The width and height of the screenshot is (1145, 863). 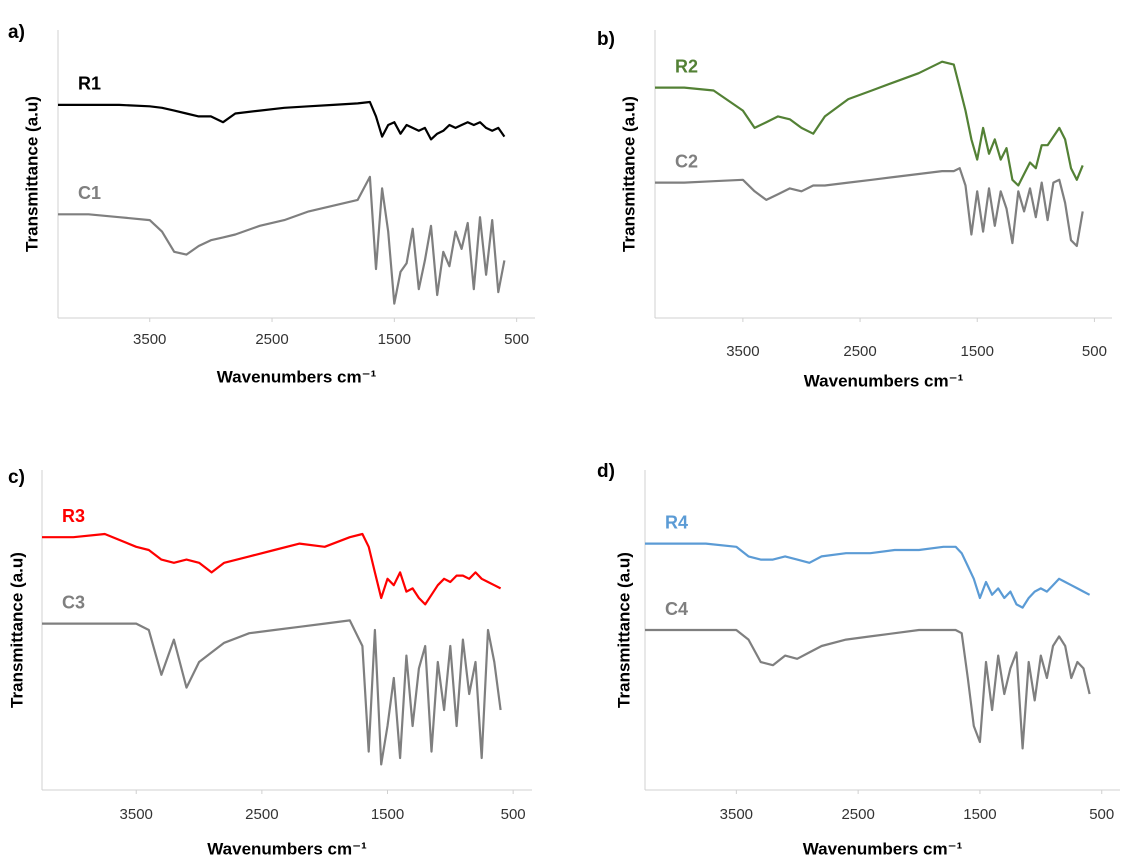 What do you see at coordinates (606, 39) in the screenshot?
I see `panel-label: b)` at bounding box center [606, 39].